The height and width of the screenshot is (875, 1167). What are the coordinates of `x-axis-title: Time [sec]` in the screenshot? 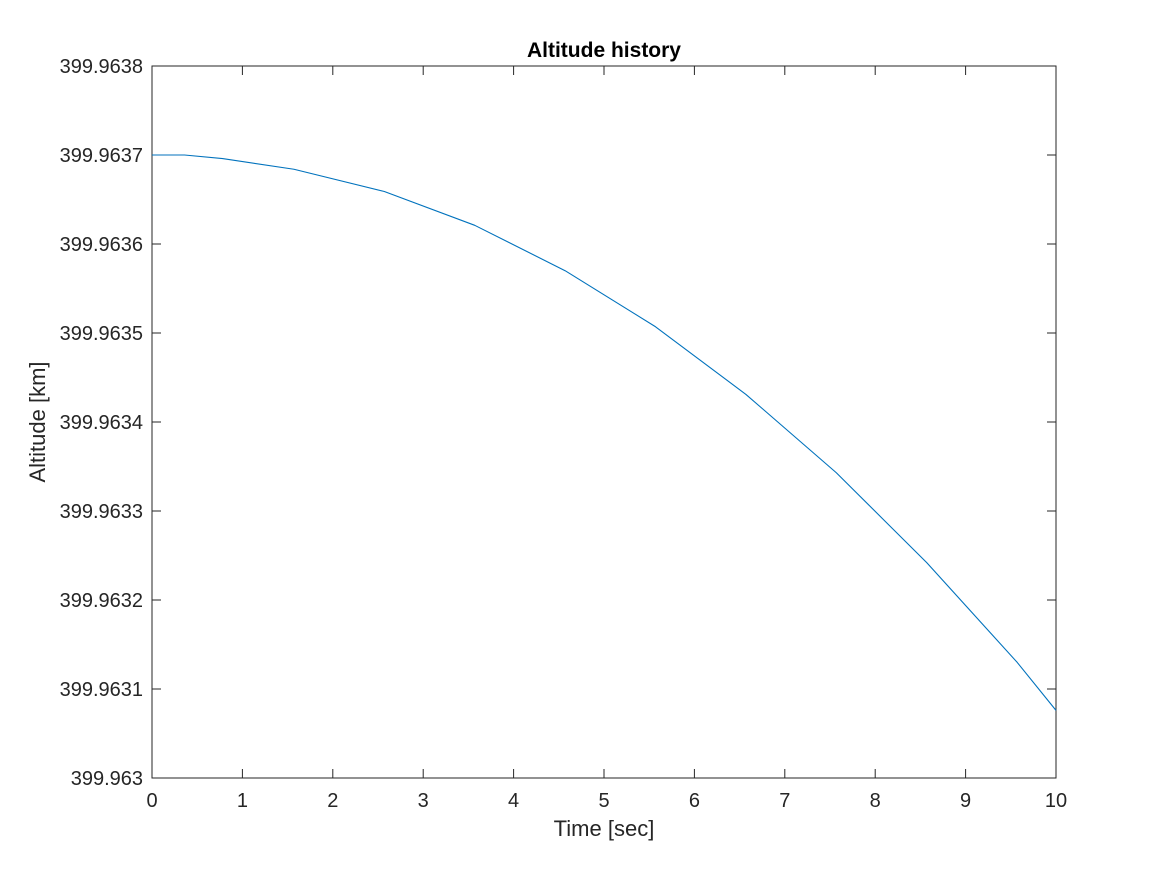 It's located at (604, 828).